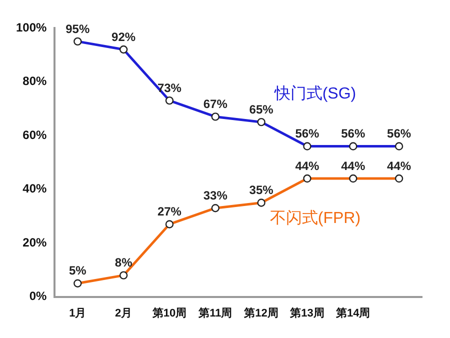 This screenshot has height=338, width=450. What do you see at coordinates (169, 211) in the screenshot?
I see `data-label: 27%` at bounding box center [169, 211].